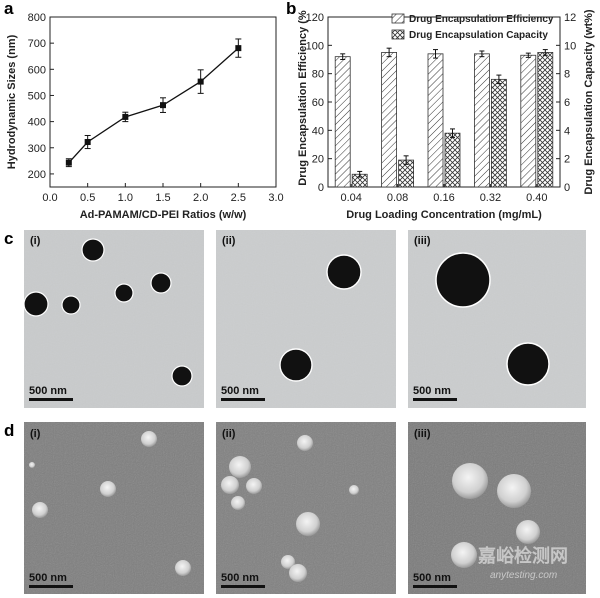 The image size is (600, 598). I want to click on sem-image-d-i: (i) 500 nm, so click(114, 508).